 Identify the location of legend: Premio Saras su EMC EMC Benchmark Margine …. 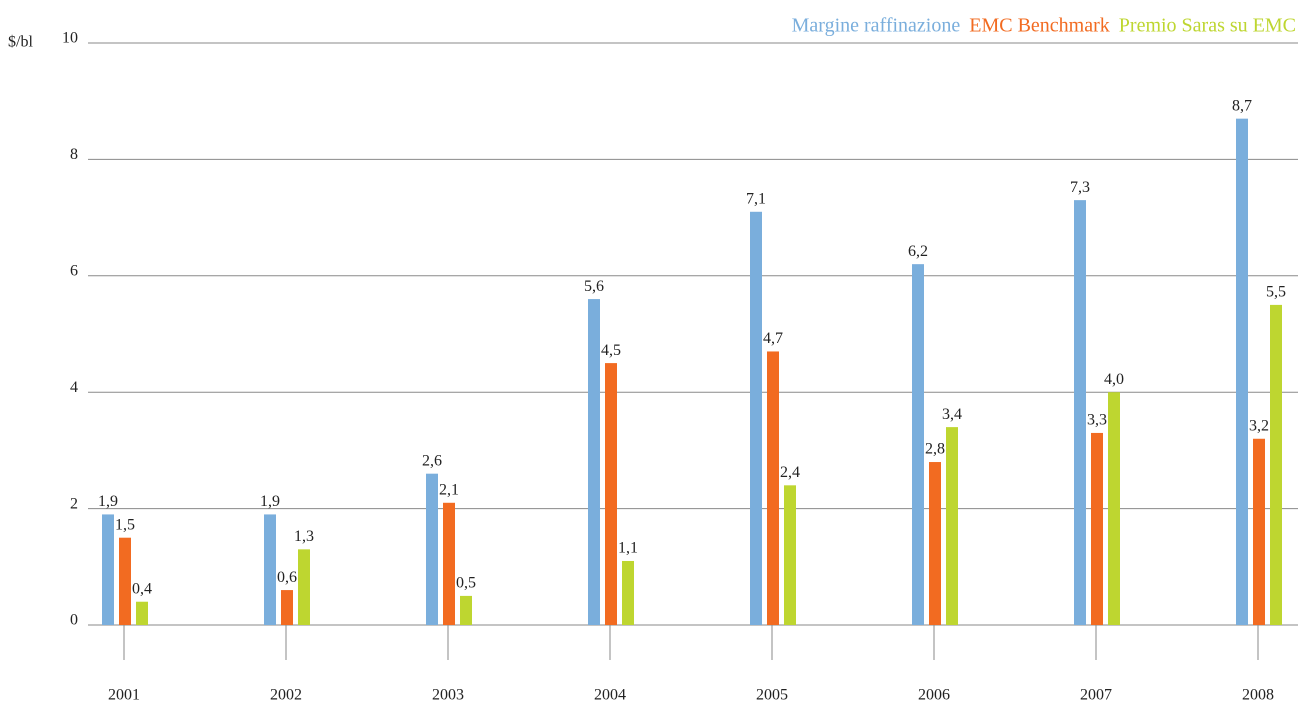
(1044, 26).